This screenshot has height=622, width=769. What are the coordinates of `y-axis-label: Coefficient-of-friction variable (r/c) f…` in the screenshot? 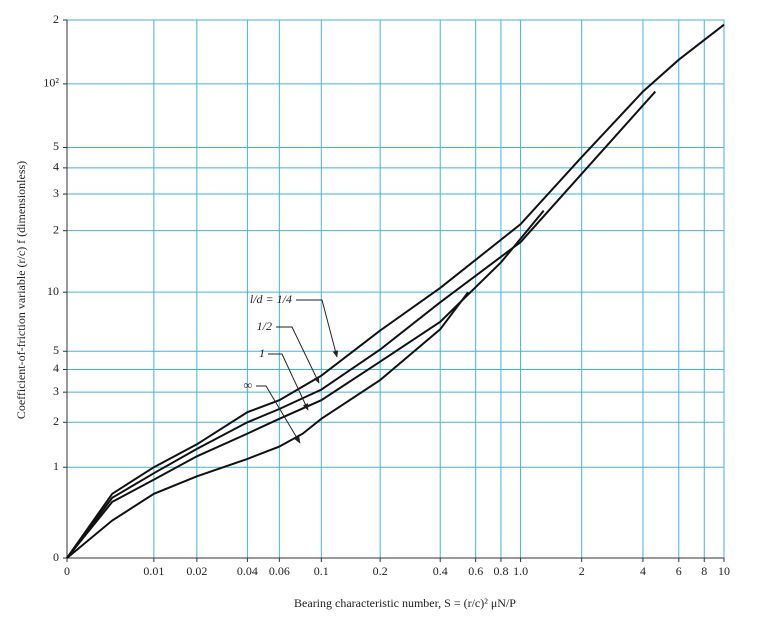 It's located at (21, 290).